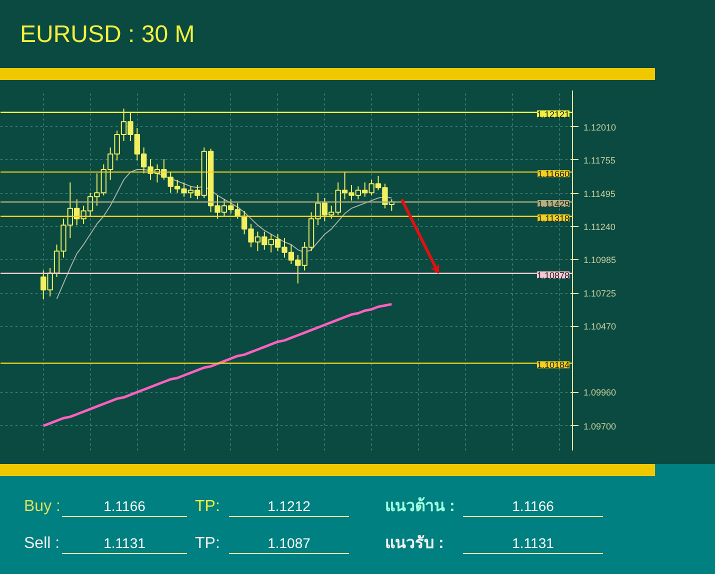  Describe the element at coordinates (600, 227) in the screenshot. I see `y-tick-label: 1.11240` at that location.